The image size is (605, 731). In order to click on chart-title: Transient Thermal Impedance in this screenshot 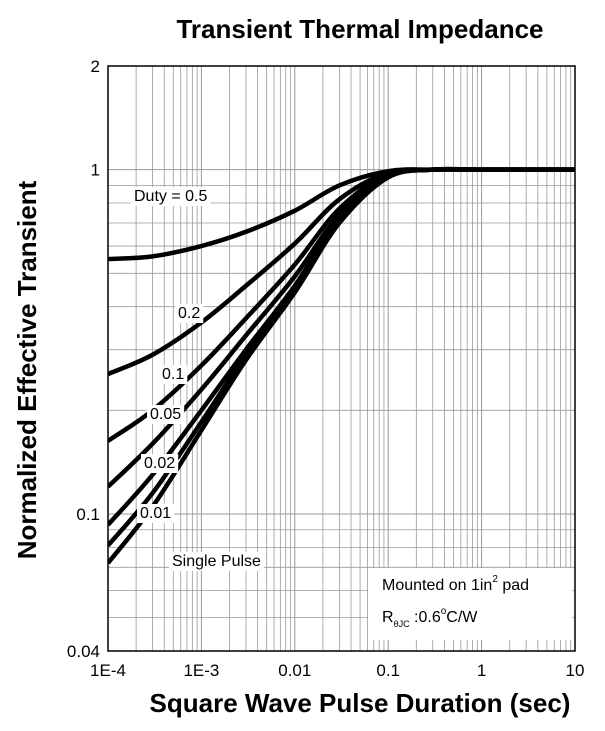, I will do `click(359, 29)`.